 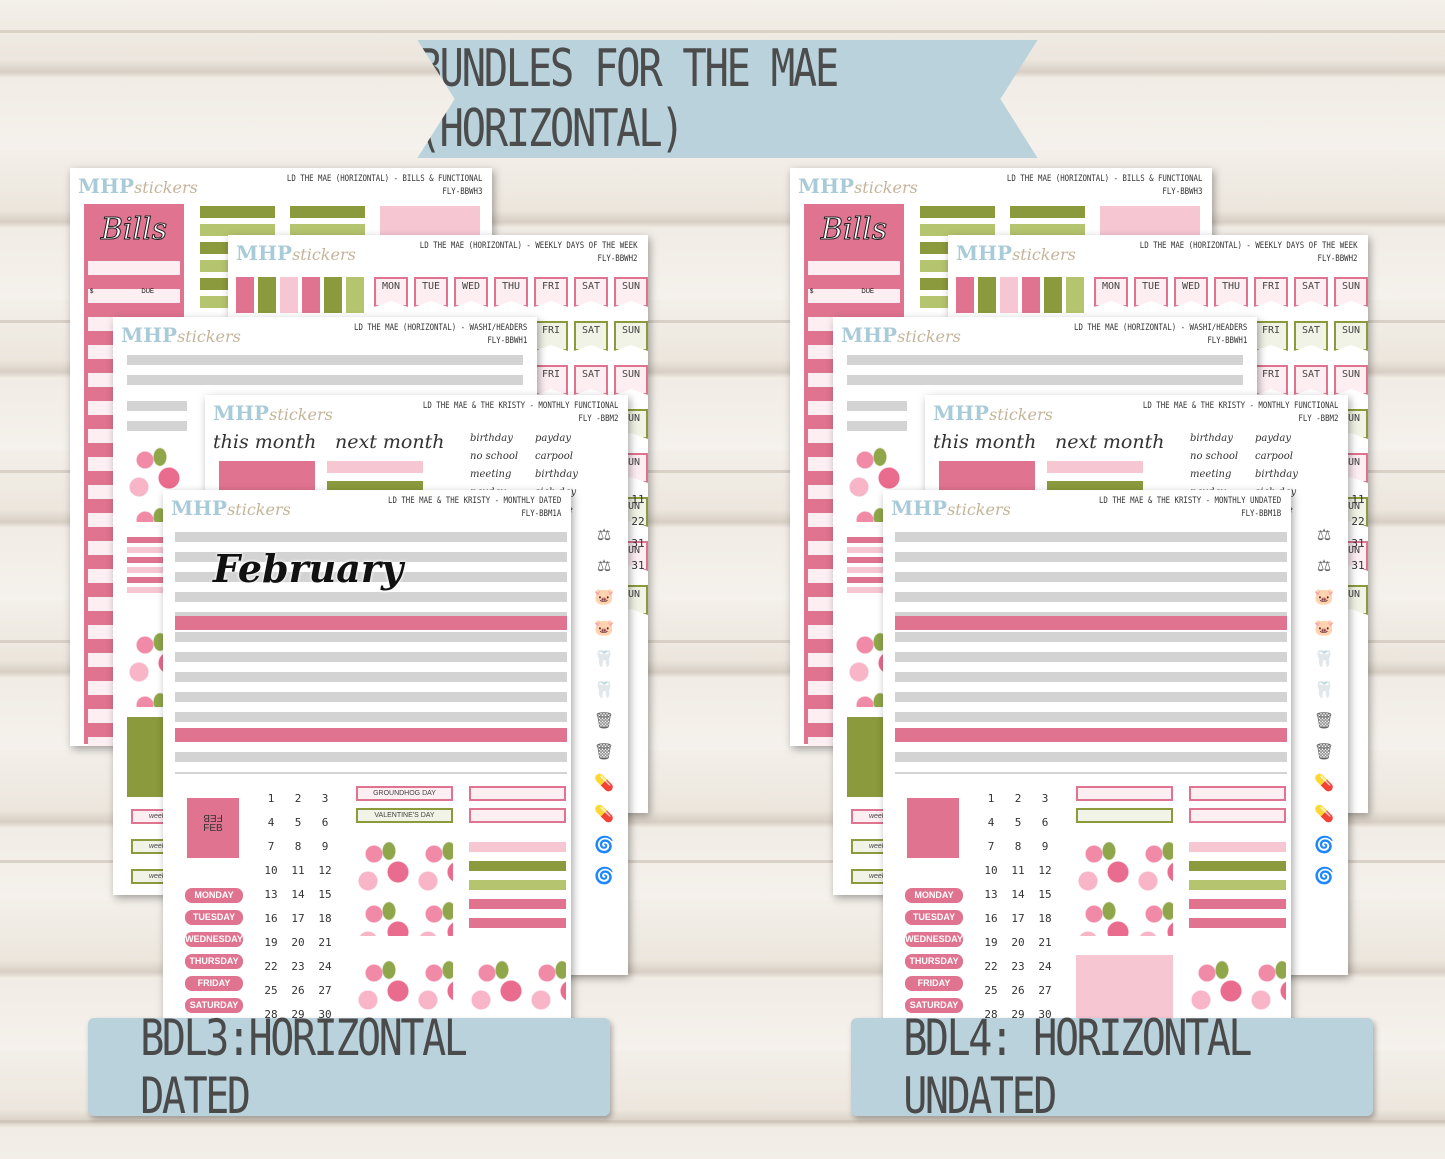 What do you see at coordinates (325, 918) in the screenshot?
I see `calendar-number: 18` at bounding box center [325, 918].